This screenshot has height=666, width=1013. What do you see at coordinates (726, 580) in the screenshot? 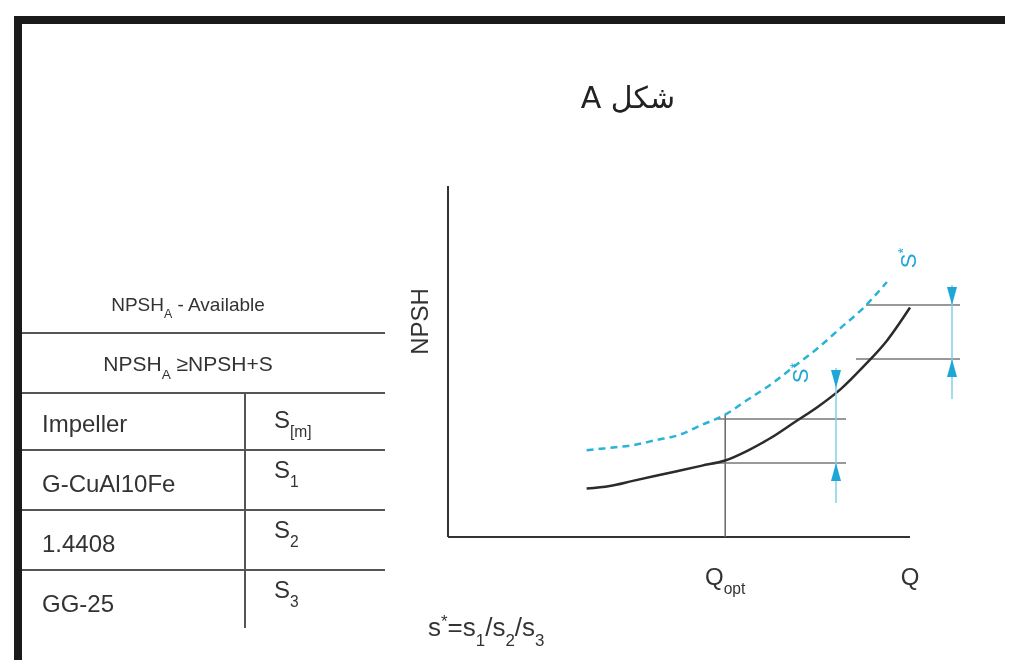
I see `x-tick-label: Q$_{opt}$` at bounding box center [726, 580].